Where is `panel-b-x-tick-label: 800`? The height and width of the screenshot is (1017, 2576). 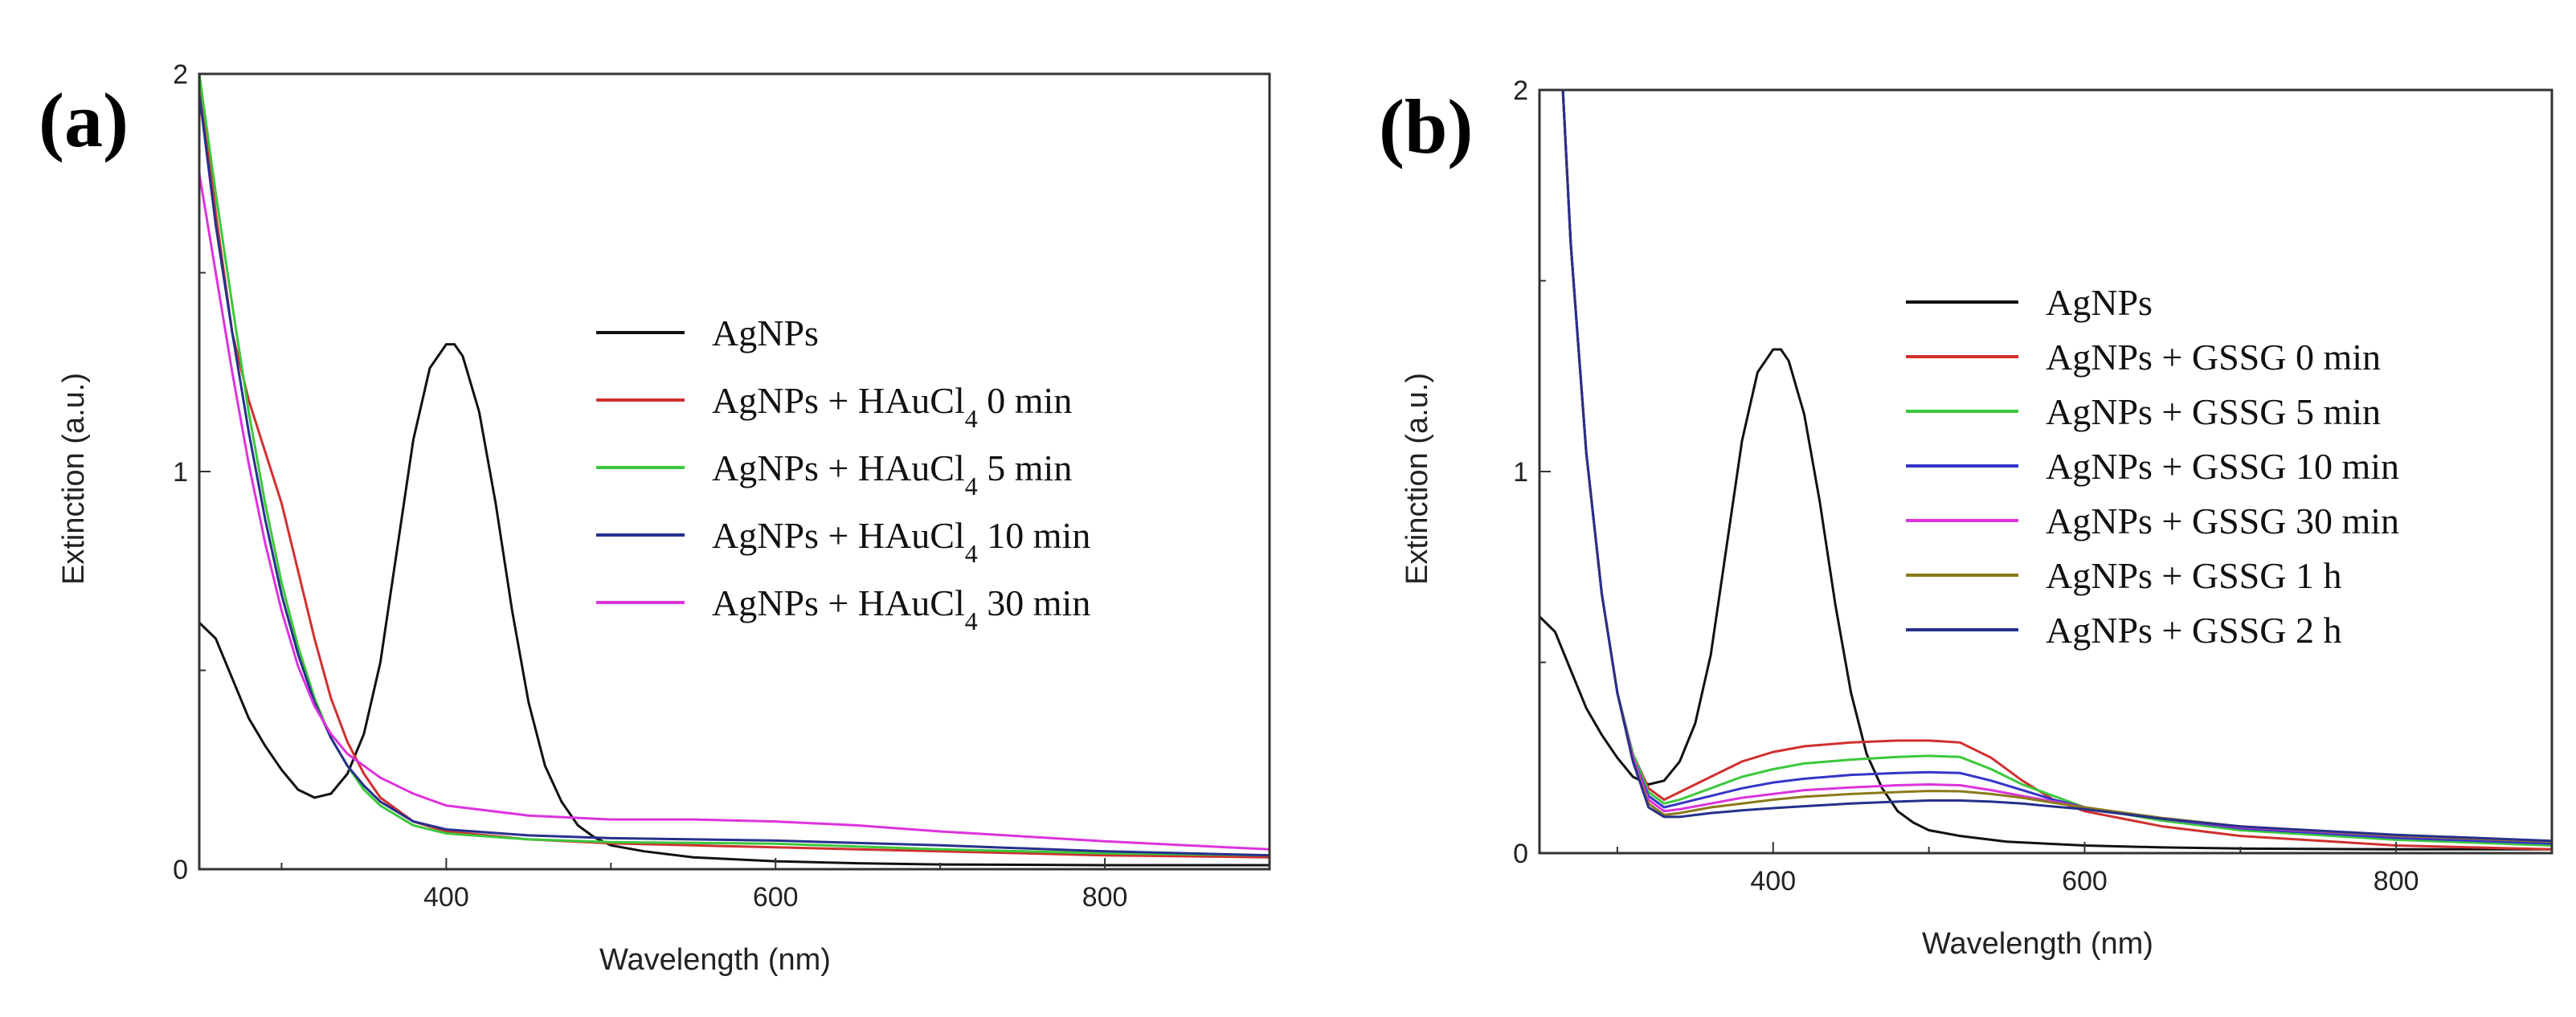 panel-b-x-tick-label: 800 is located at coordinates (2396, 881).